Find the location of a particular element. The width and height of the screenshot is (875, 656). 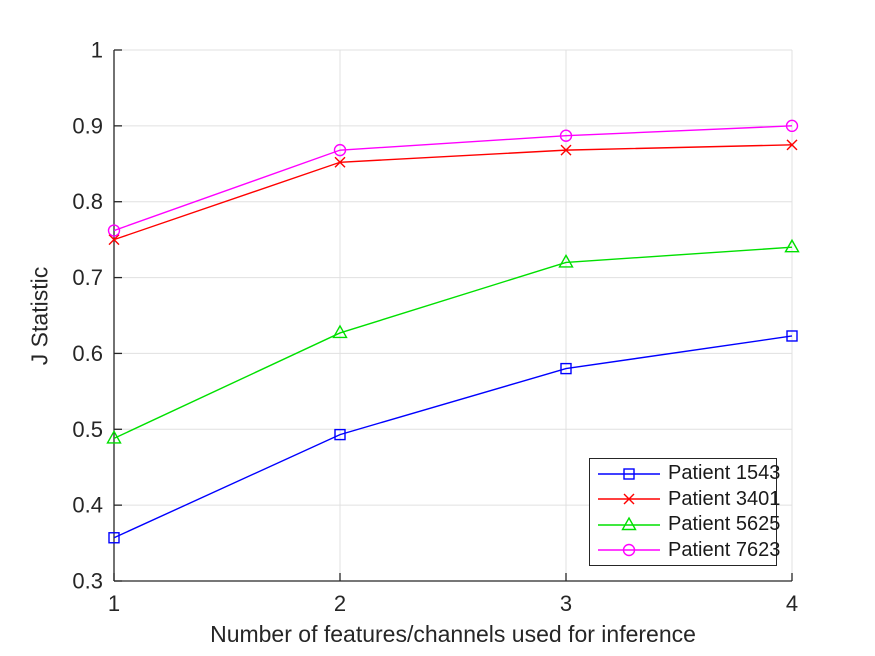

legend-item: Patient 5625 is located at coordinates (685, 524).